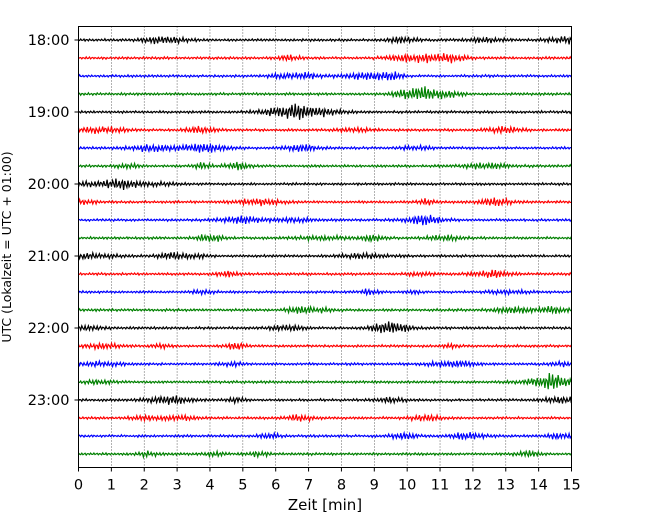 Image resolution: width=650 pixels, height=520 pixels. Describe the element at coordinates (176, 486) in the screenshot. I see `x-tick-label: 3` at that location.